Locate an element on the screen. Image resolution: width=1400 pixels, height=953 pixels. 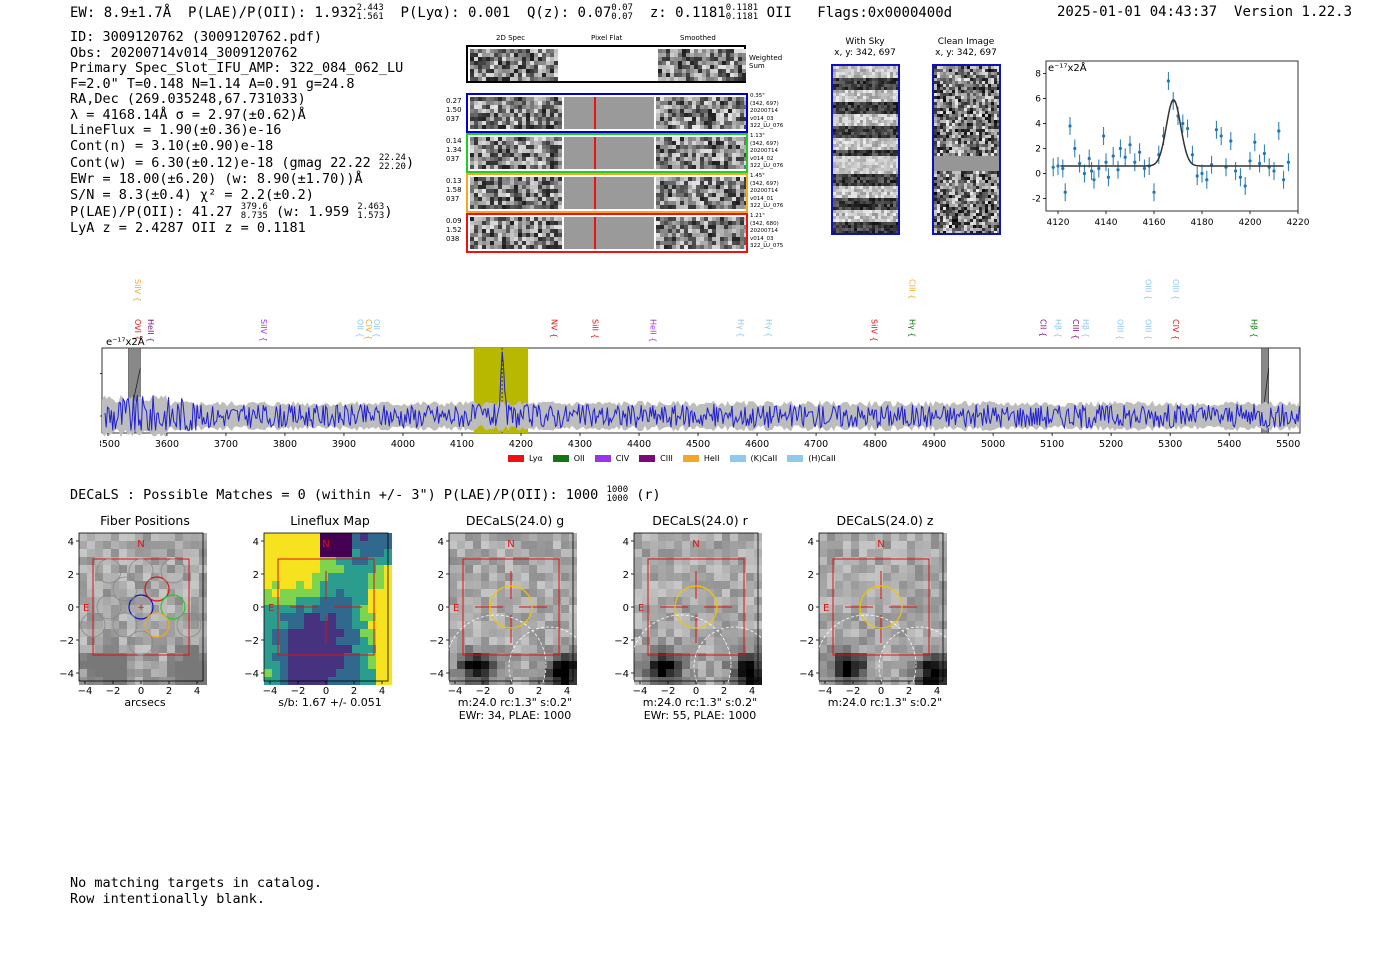
info-plae-w-lo: 1.573 is located at coordinates (371, 216).